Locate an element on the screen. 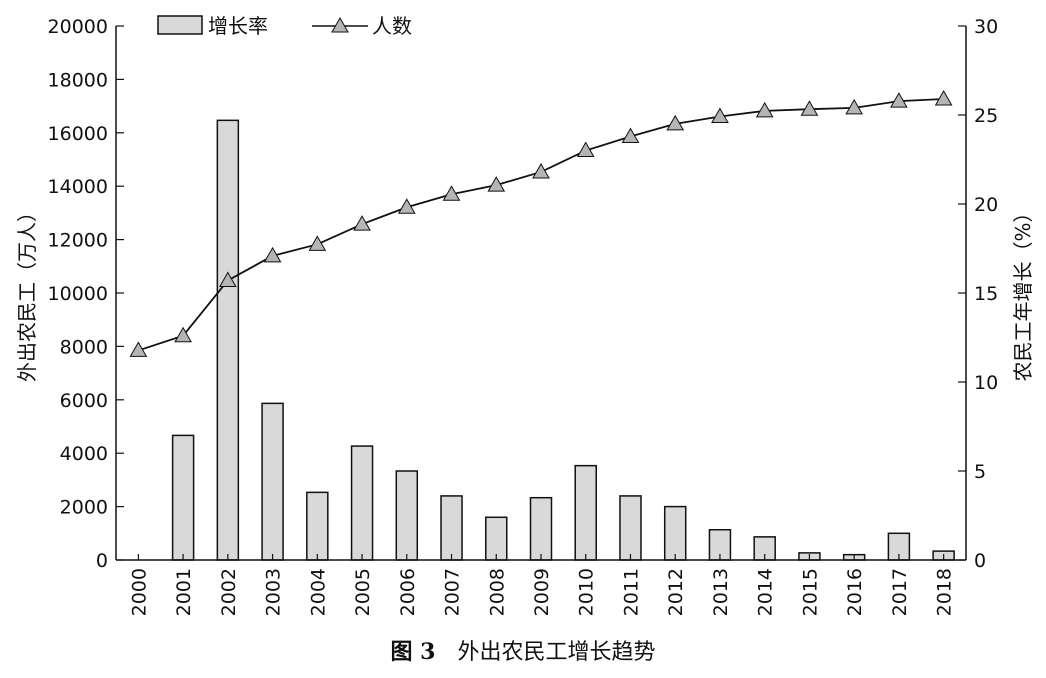 This screenshot has width=1046, height=678. y2-tick-label: 25 is located at coordinates (986, 116).